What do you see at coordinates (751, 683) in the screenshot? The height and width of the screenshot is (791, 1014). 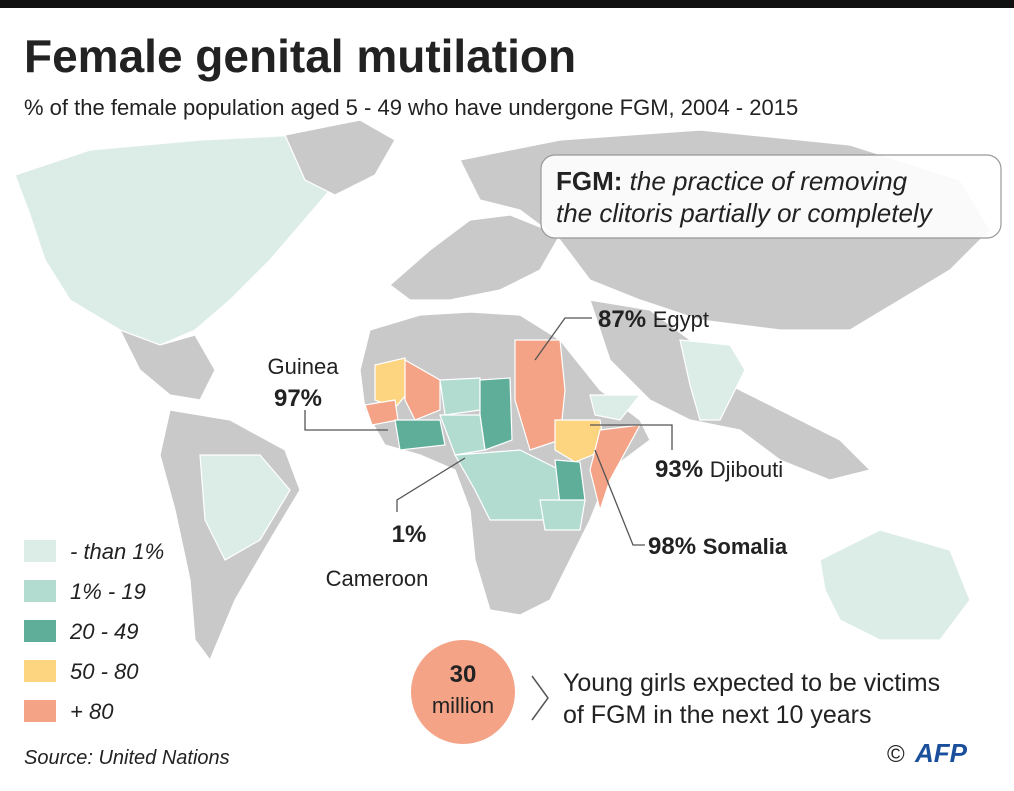 I see `stat-text: Young girls expected to be victims` at bounding box center [751, 683].